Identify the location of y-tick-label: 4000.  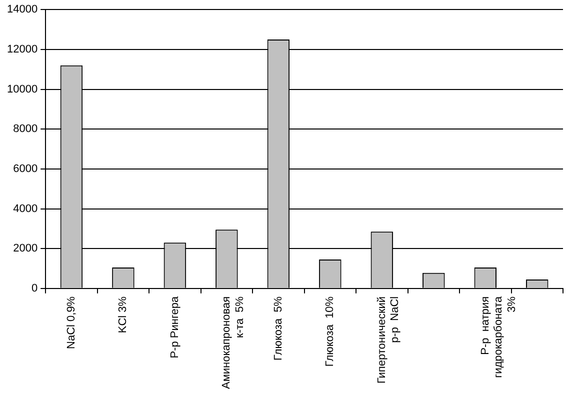
(25, 208).